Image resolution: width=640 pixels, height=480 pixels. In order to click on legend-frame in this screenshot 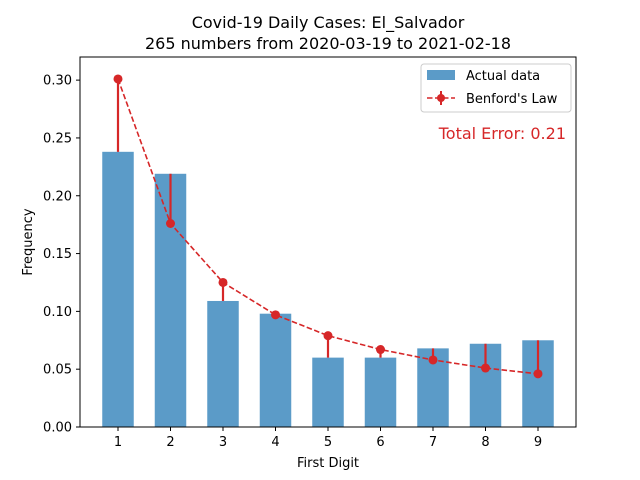, I will do `click(496, 88)`.